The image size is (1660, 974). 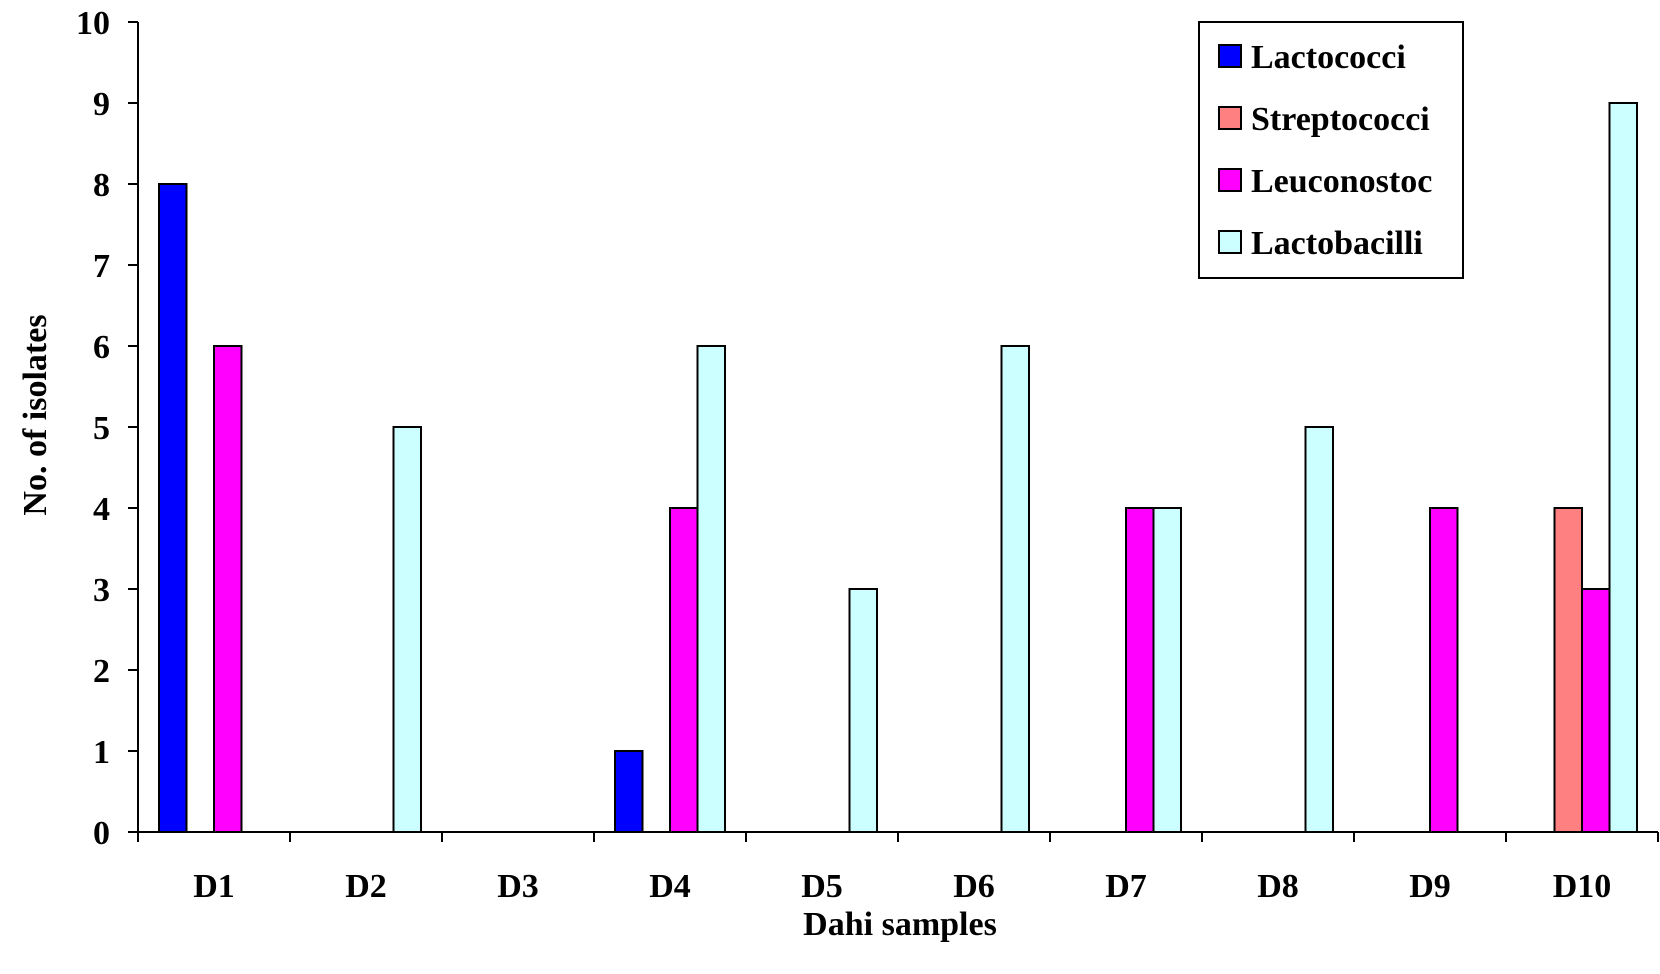 What do you see at coordinates (1230, 56) in the screenshot?
I see `legend-swatch-lactococci` at bounding box center [1230, 56].